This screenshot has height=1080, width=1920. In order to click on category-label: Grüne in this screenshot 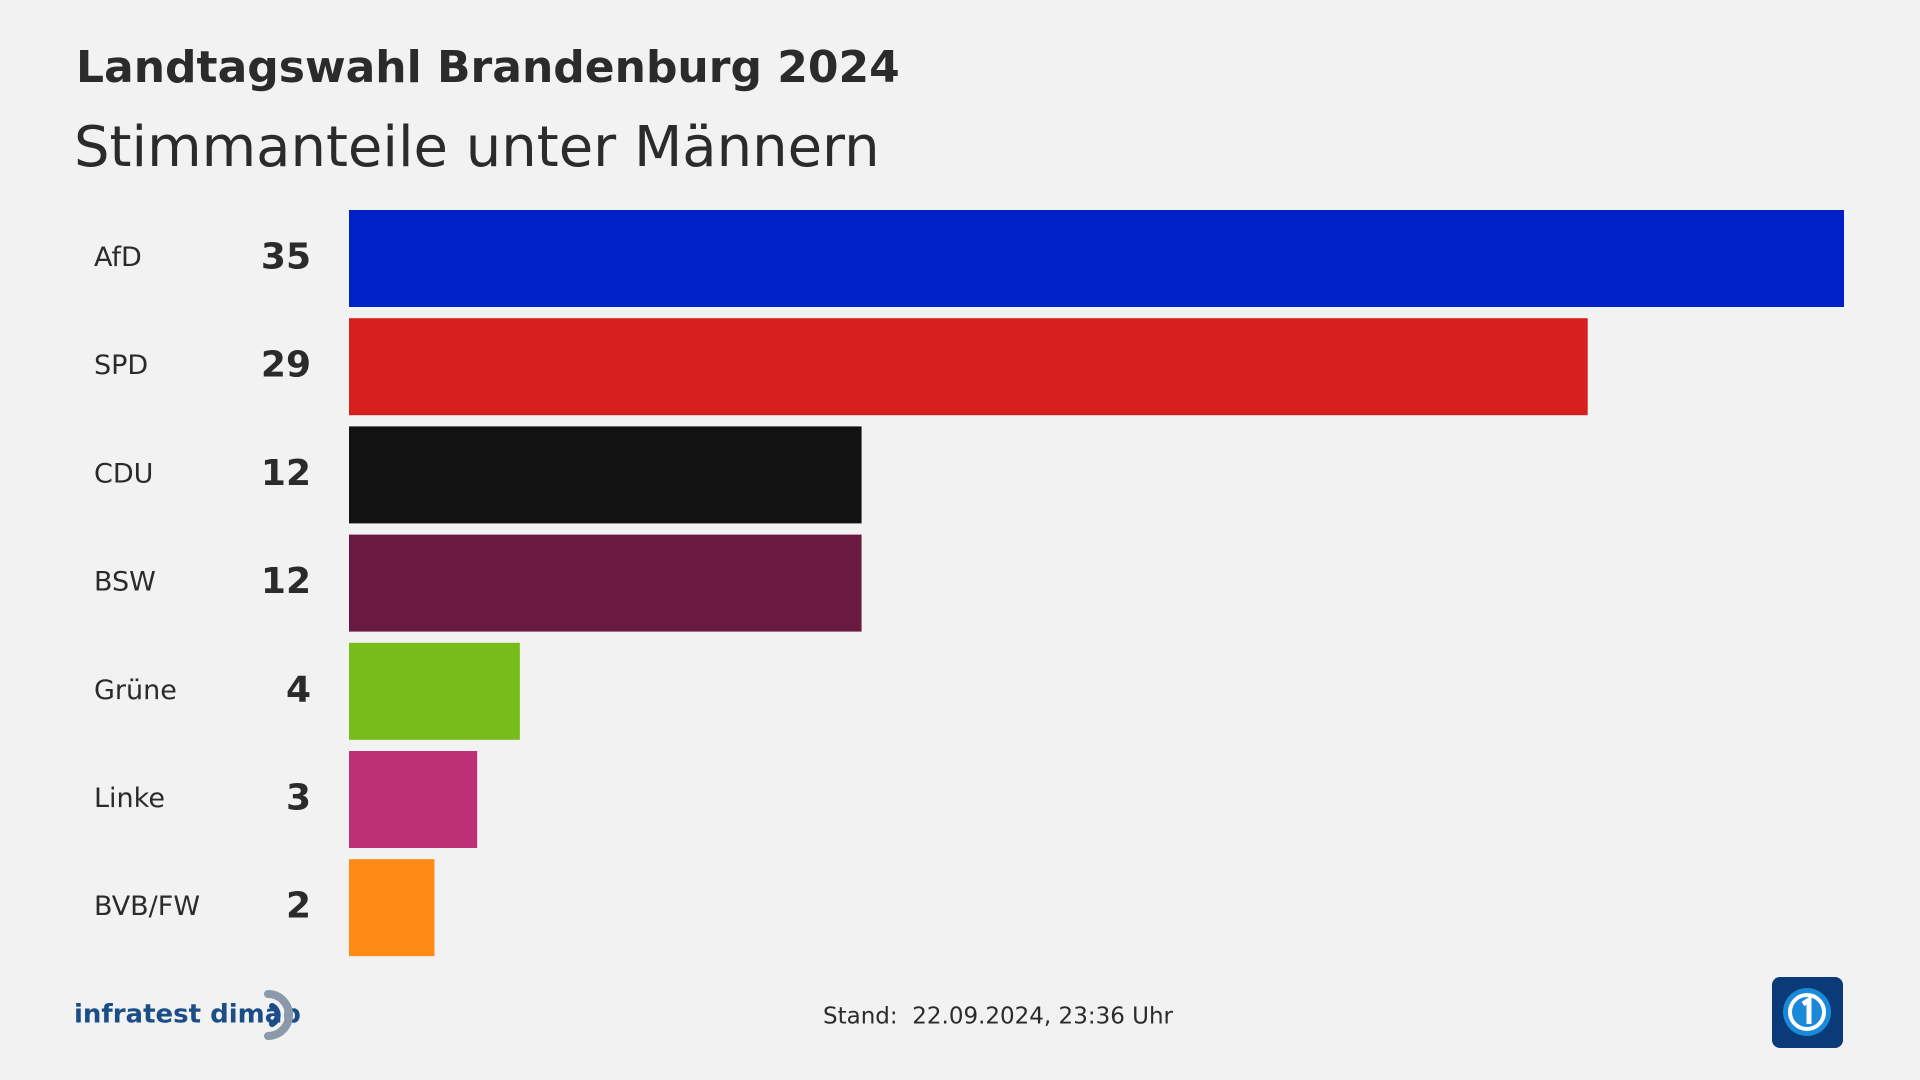, I will do `click(135, 690)`.